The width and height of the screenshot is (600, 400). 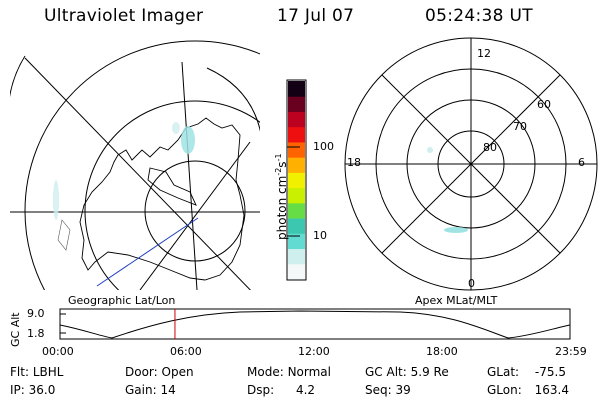 What do you see at coordinates (490, 147) in the screenshot?
I see `mlat-label-80: 80` at bounding box center [490, 147].